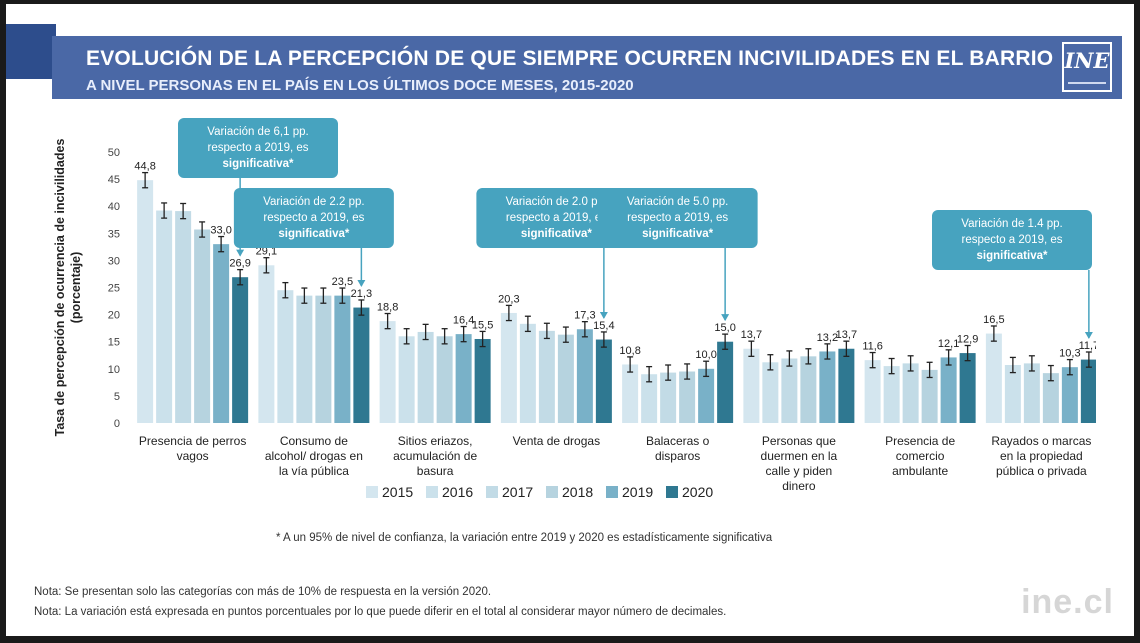 This screenshot has width=1140, height=643. I want to click on y-tick-label: 35, so click(114, 234).